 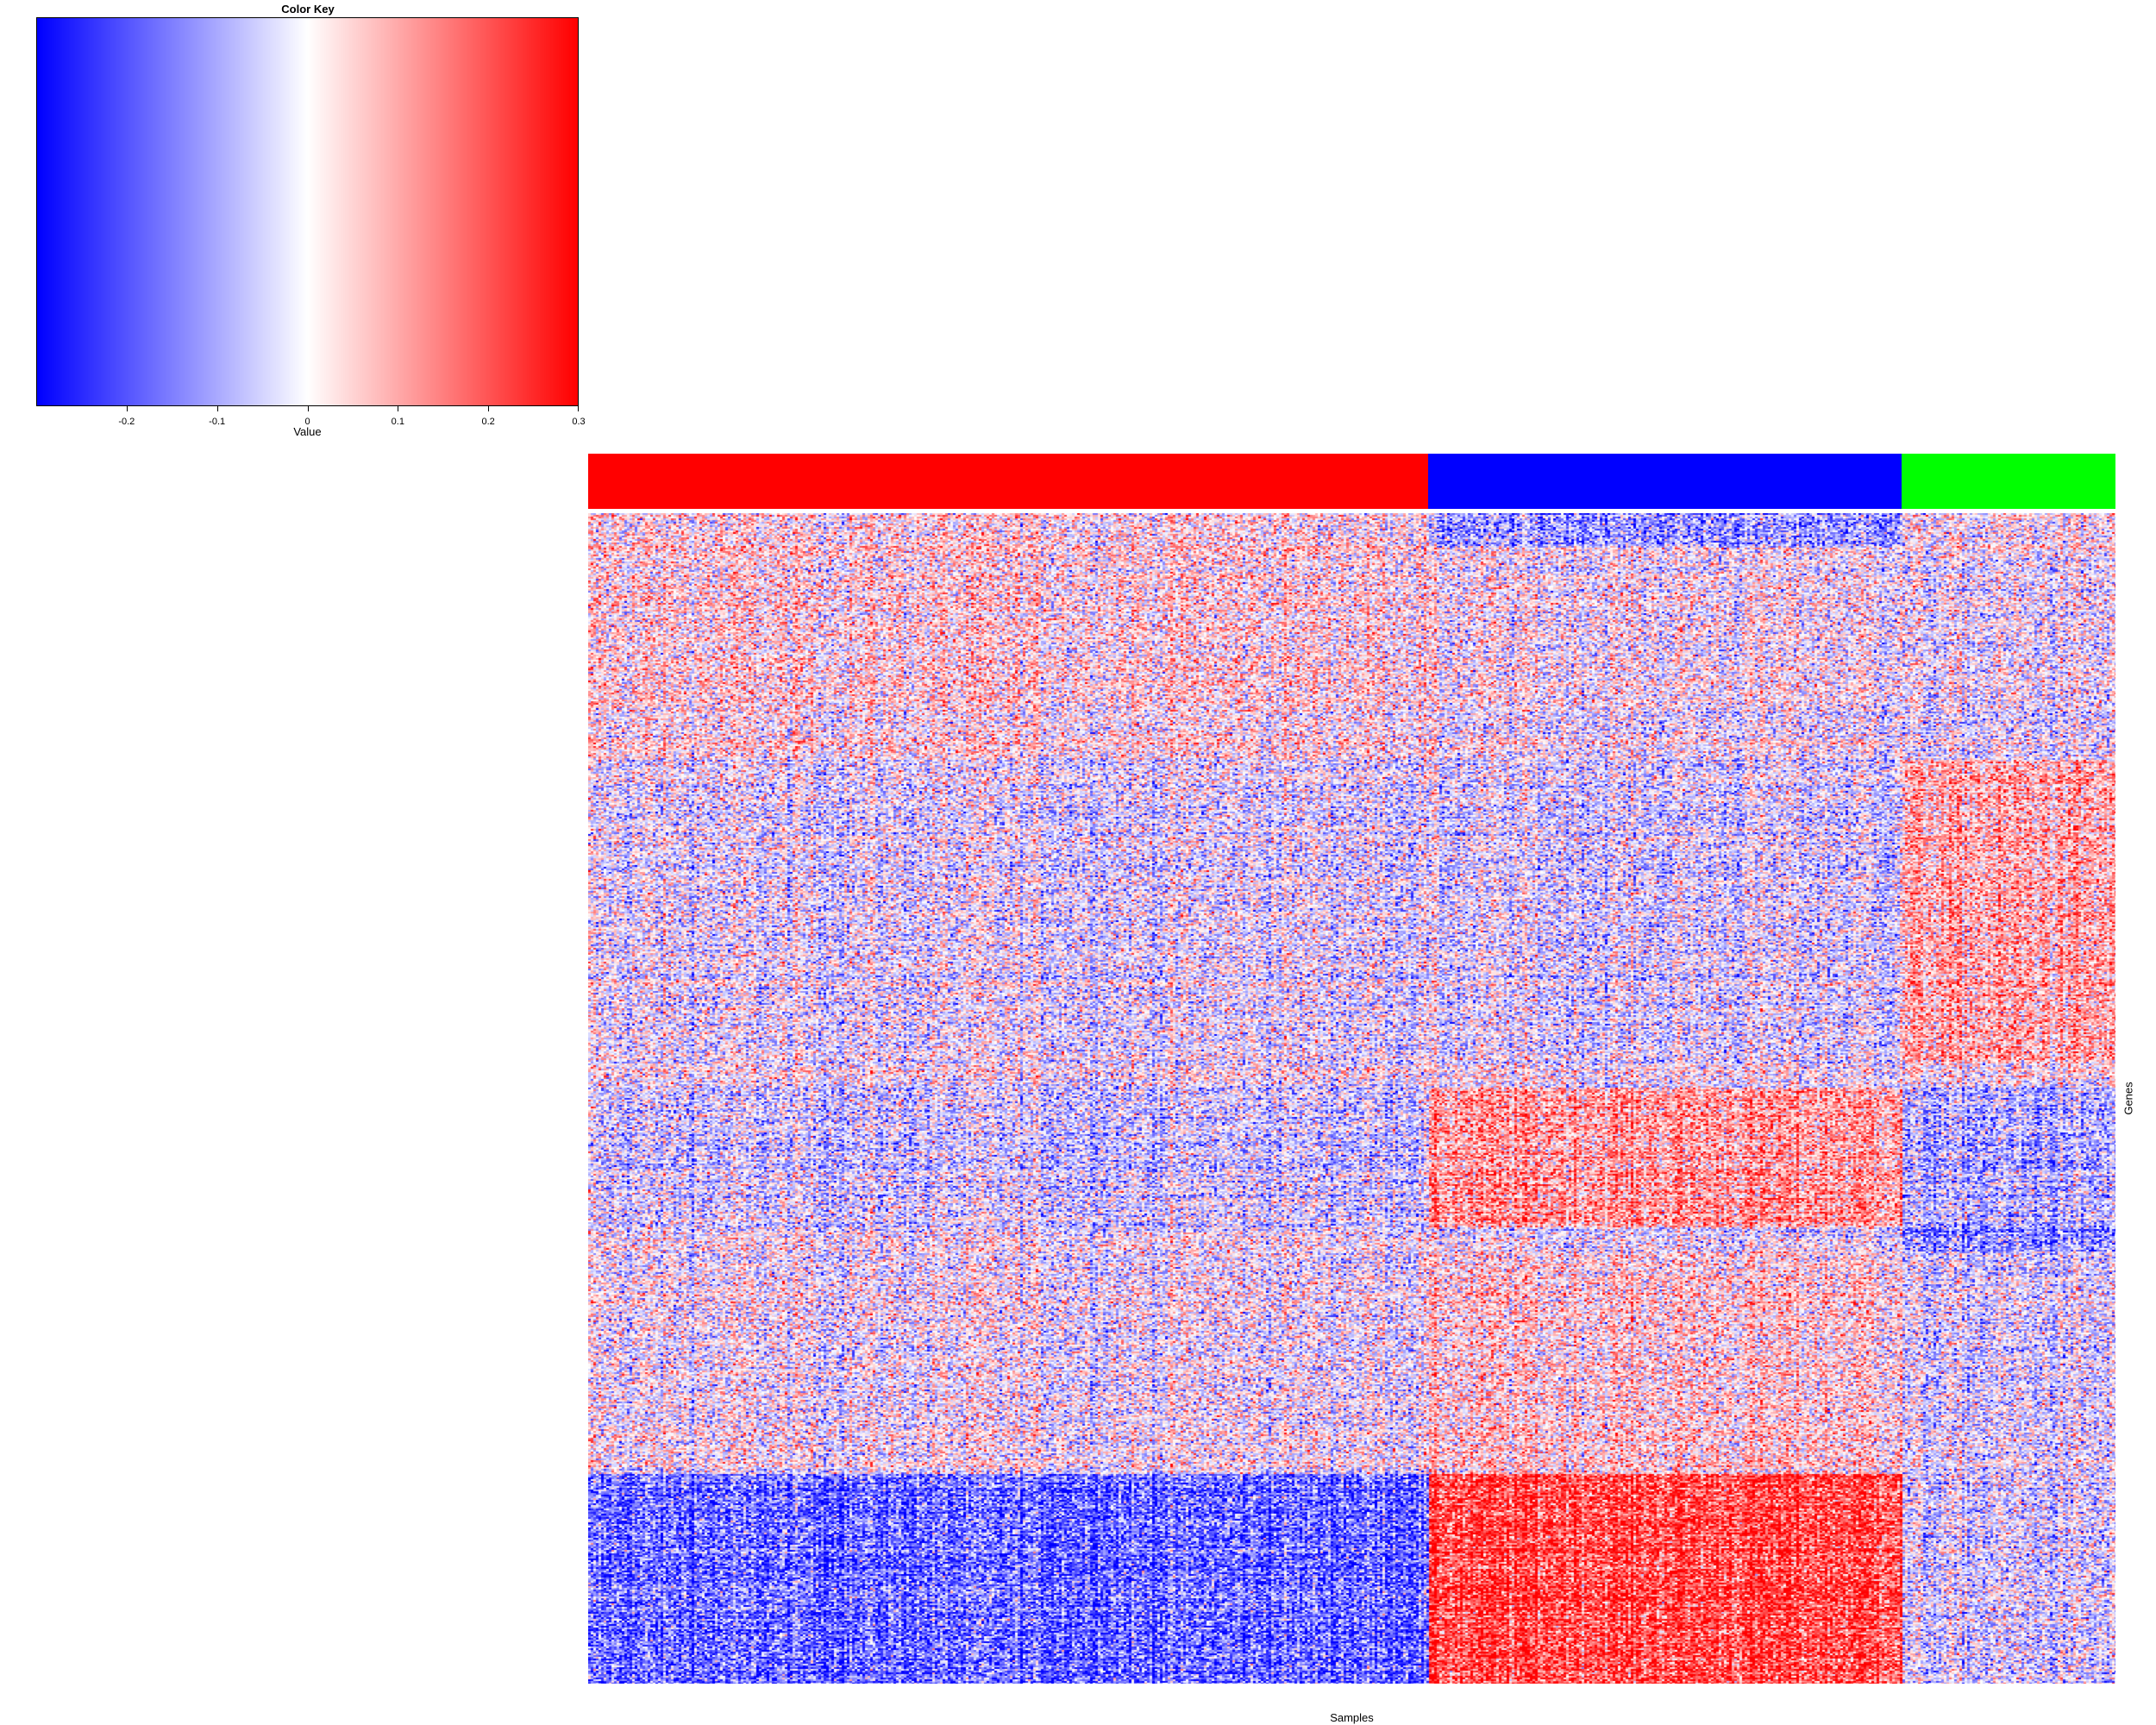 I want to click on color-key-tick-label: 0.3, so click(x=579, y=422).